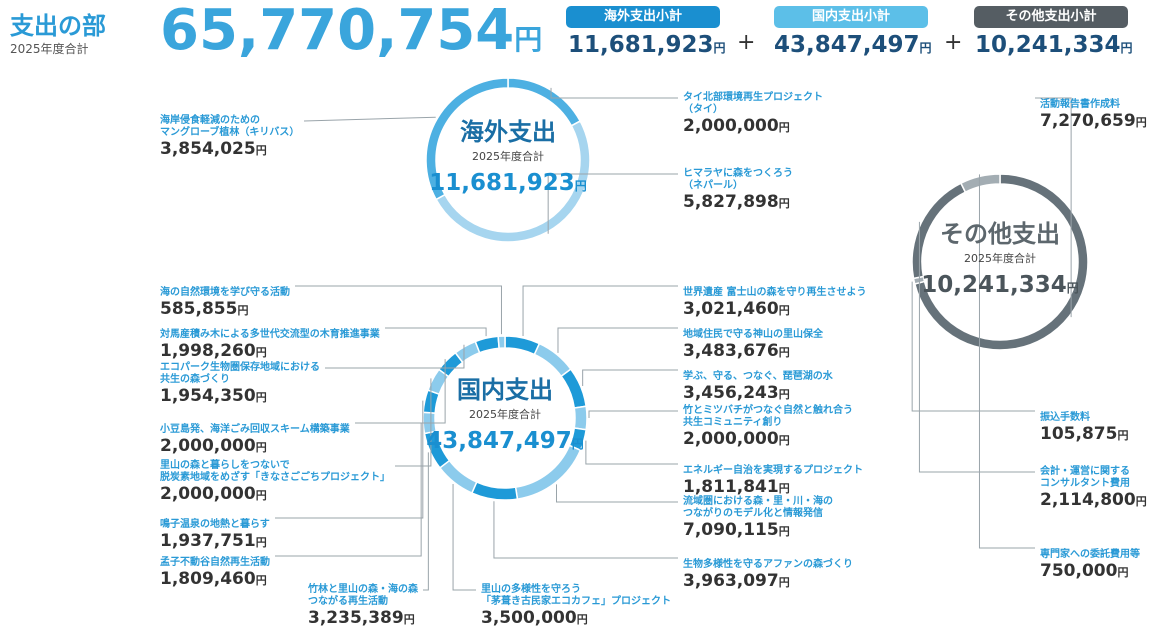  Describe the element at coordinates (758, 376) in the screenshot. I see `segment-category: 学ぶ、守る、つなぐ、琵琶湖の水` at that location.